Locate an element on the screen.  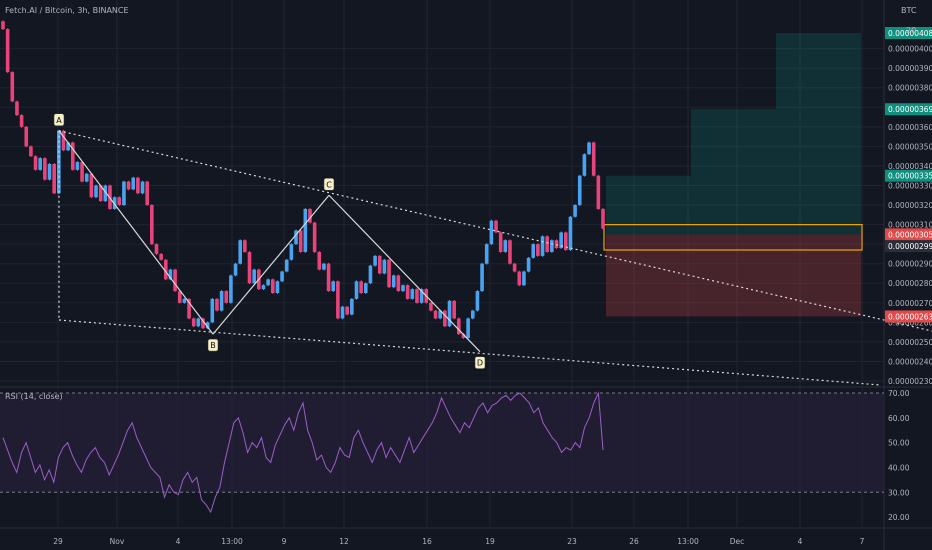
price-tick-label: 0.00000250 is located at coordinates (910, 342).